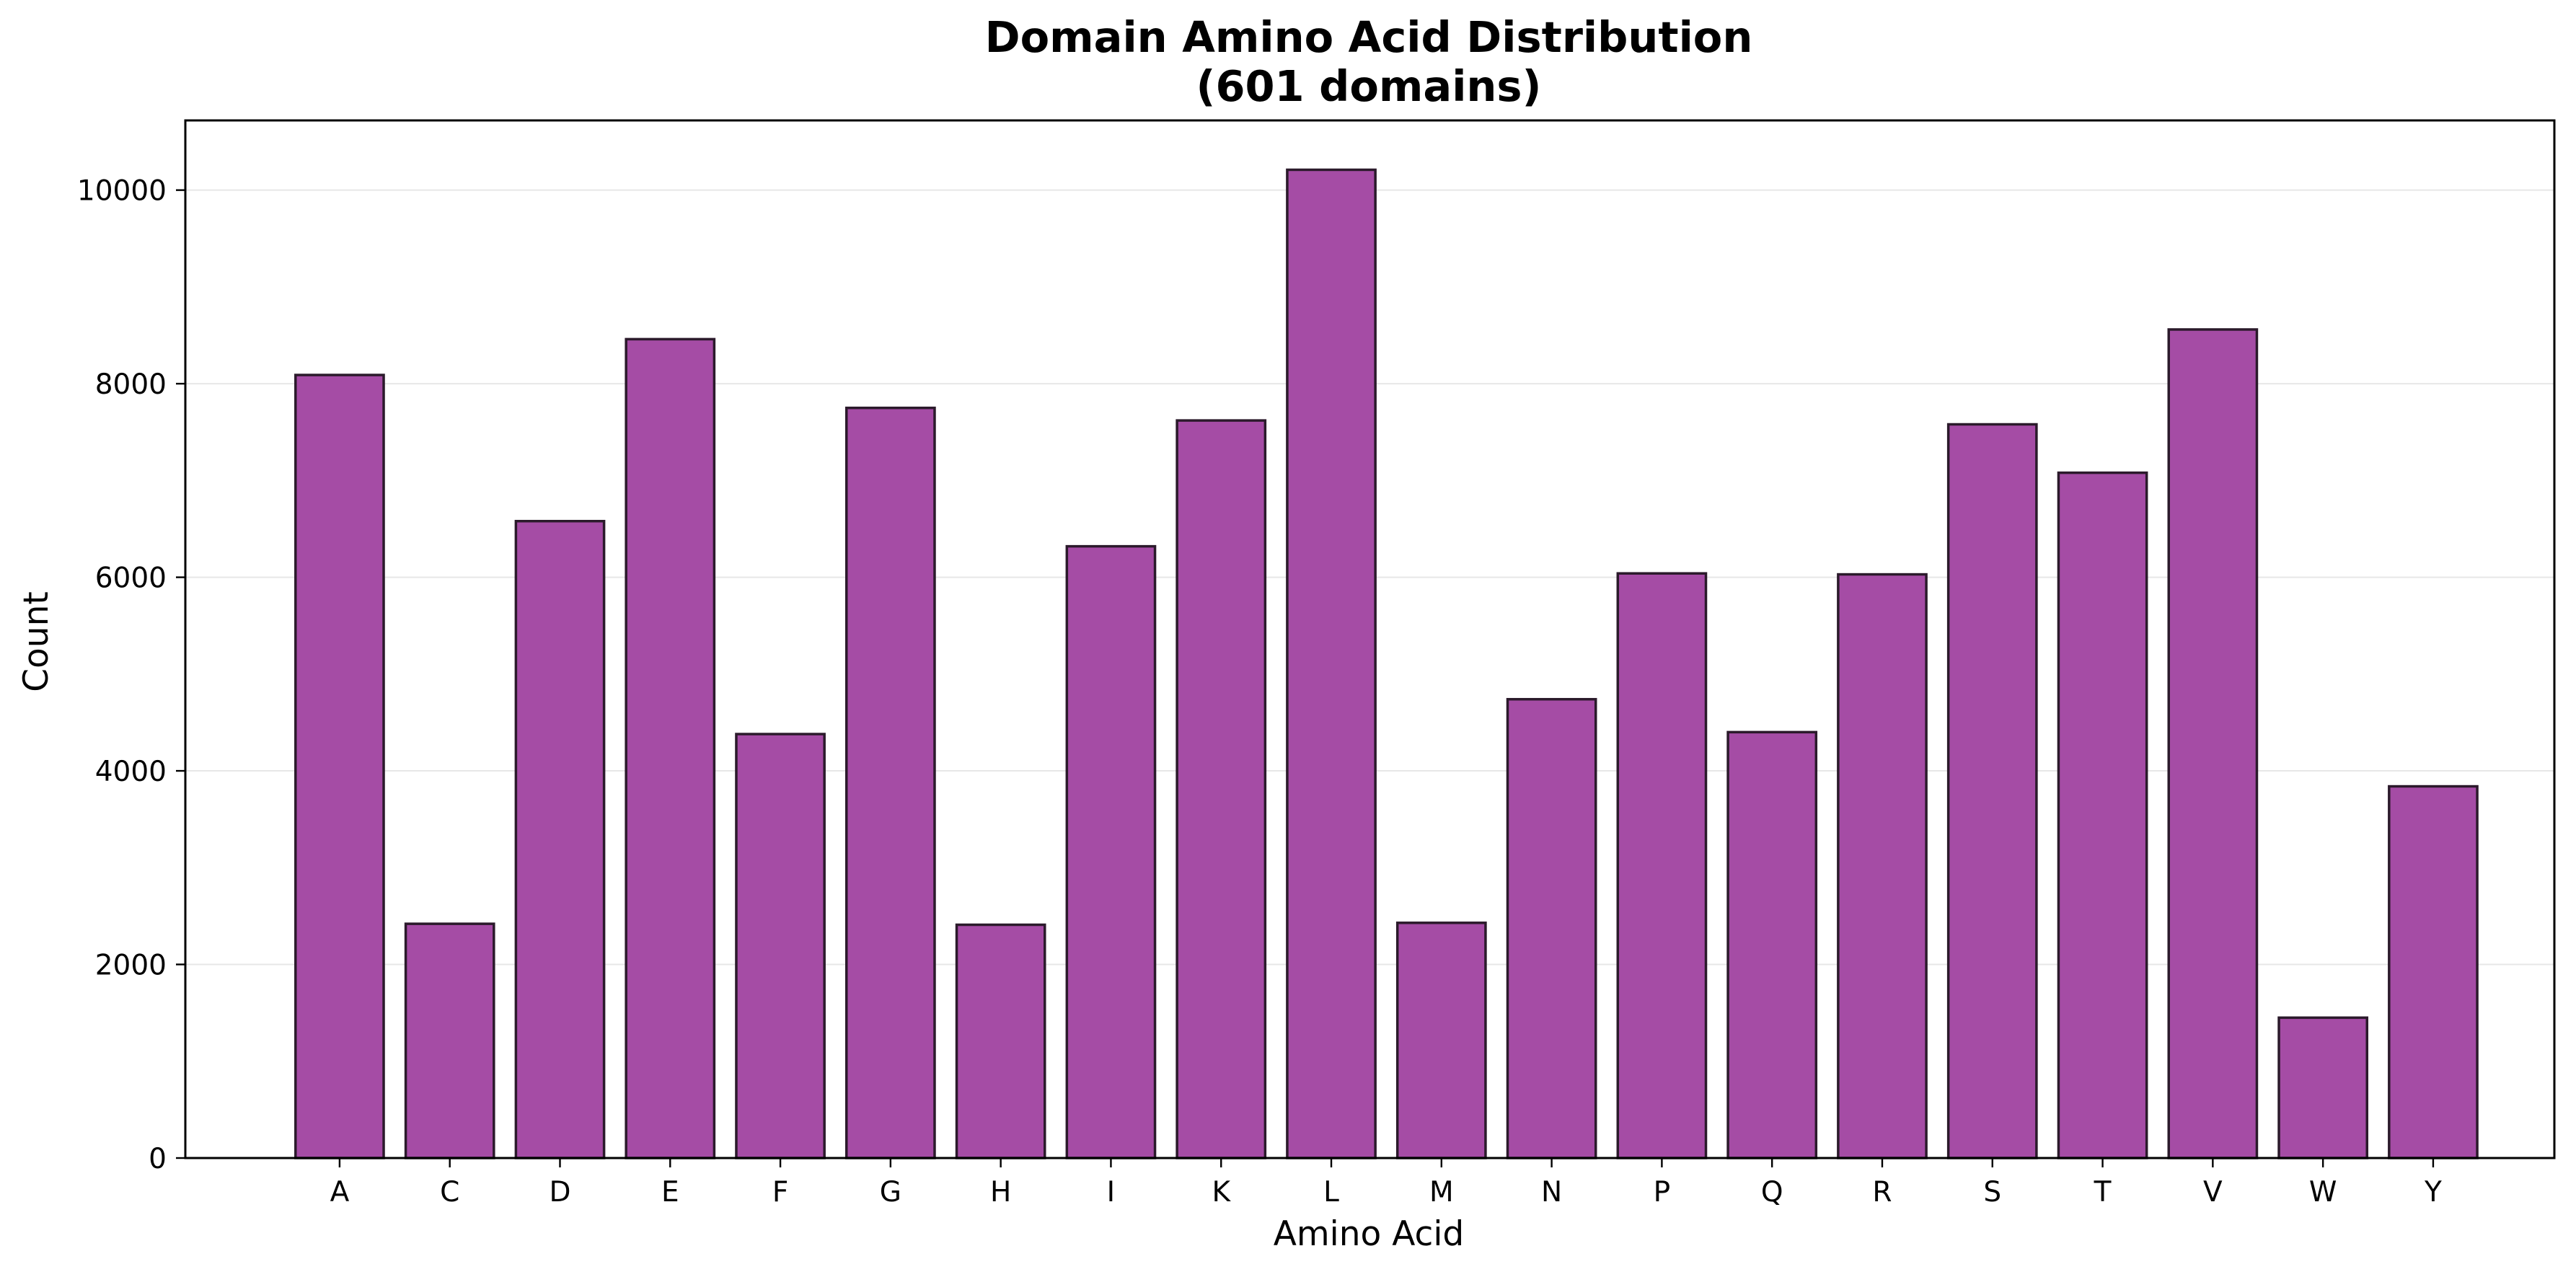 This screenshot has height=1277, width=2576. Describe the element at coordinates (780, 946) in the screenshot. I see `bar-f` at that location.